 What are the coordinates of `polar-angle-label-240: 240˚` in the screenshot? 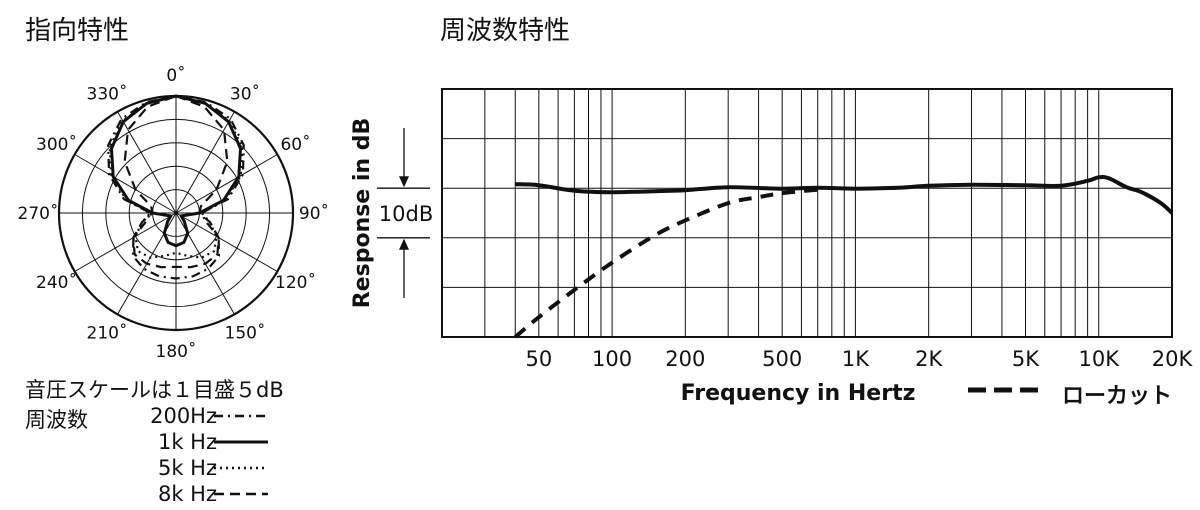 It's located at (56, 282).